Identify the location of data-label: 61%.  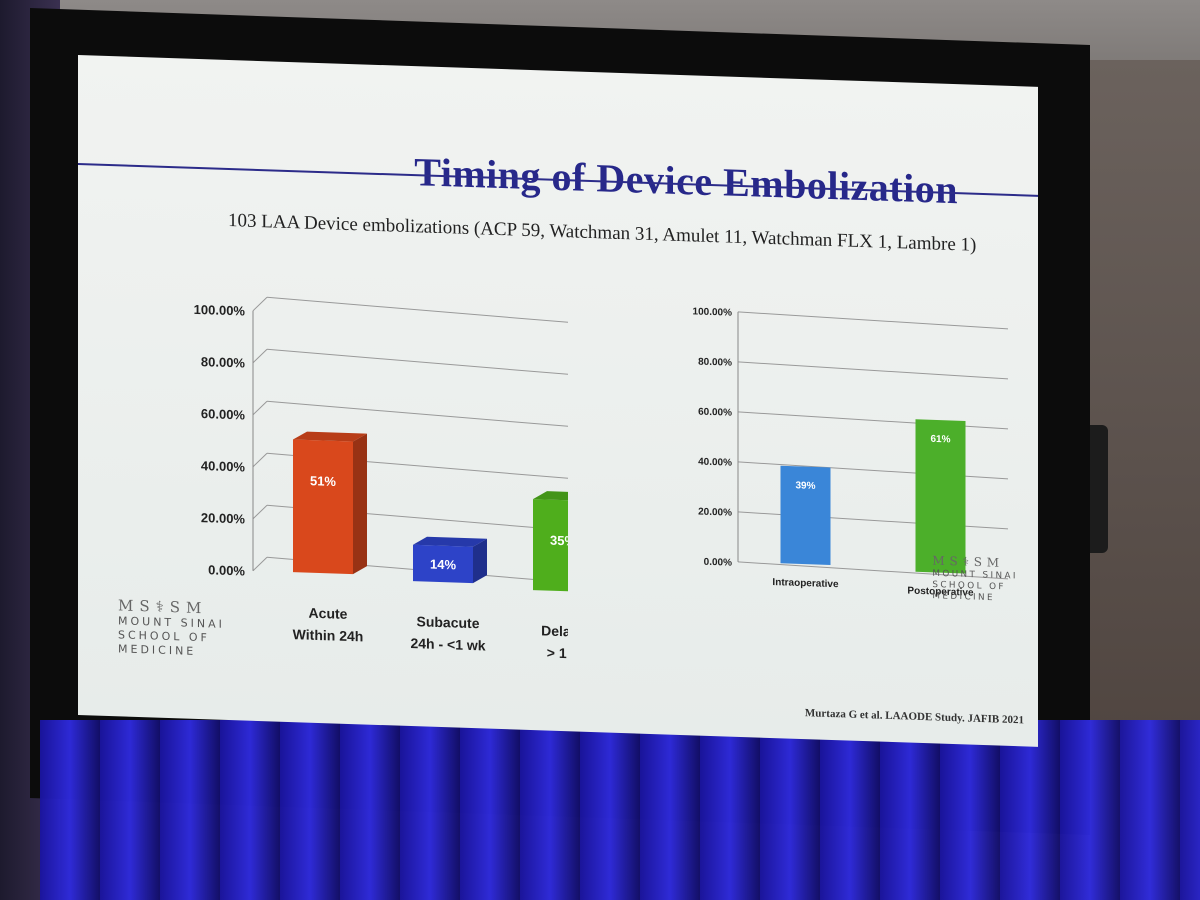
(940, 440).